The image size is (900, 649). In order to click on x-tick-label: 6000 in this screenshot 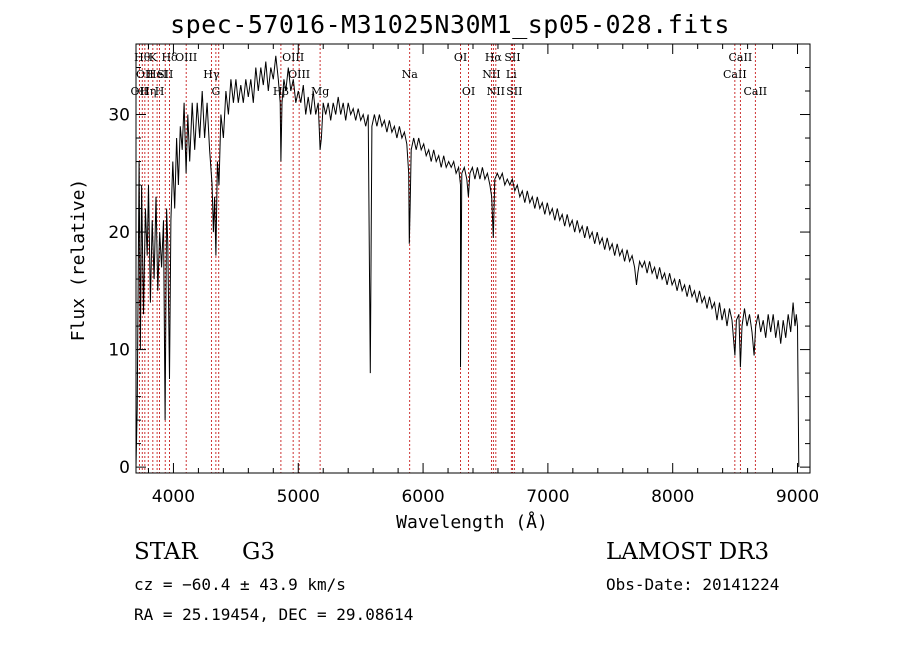, I will do `click(422, 497)`.